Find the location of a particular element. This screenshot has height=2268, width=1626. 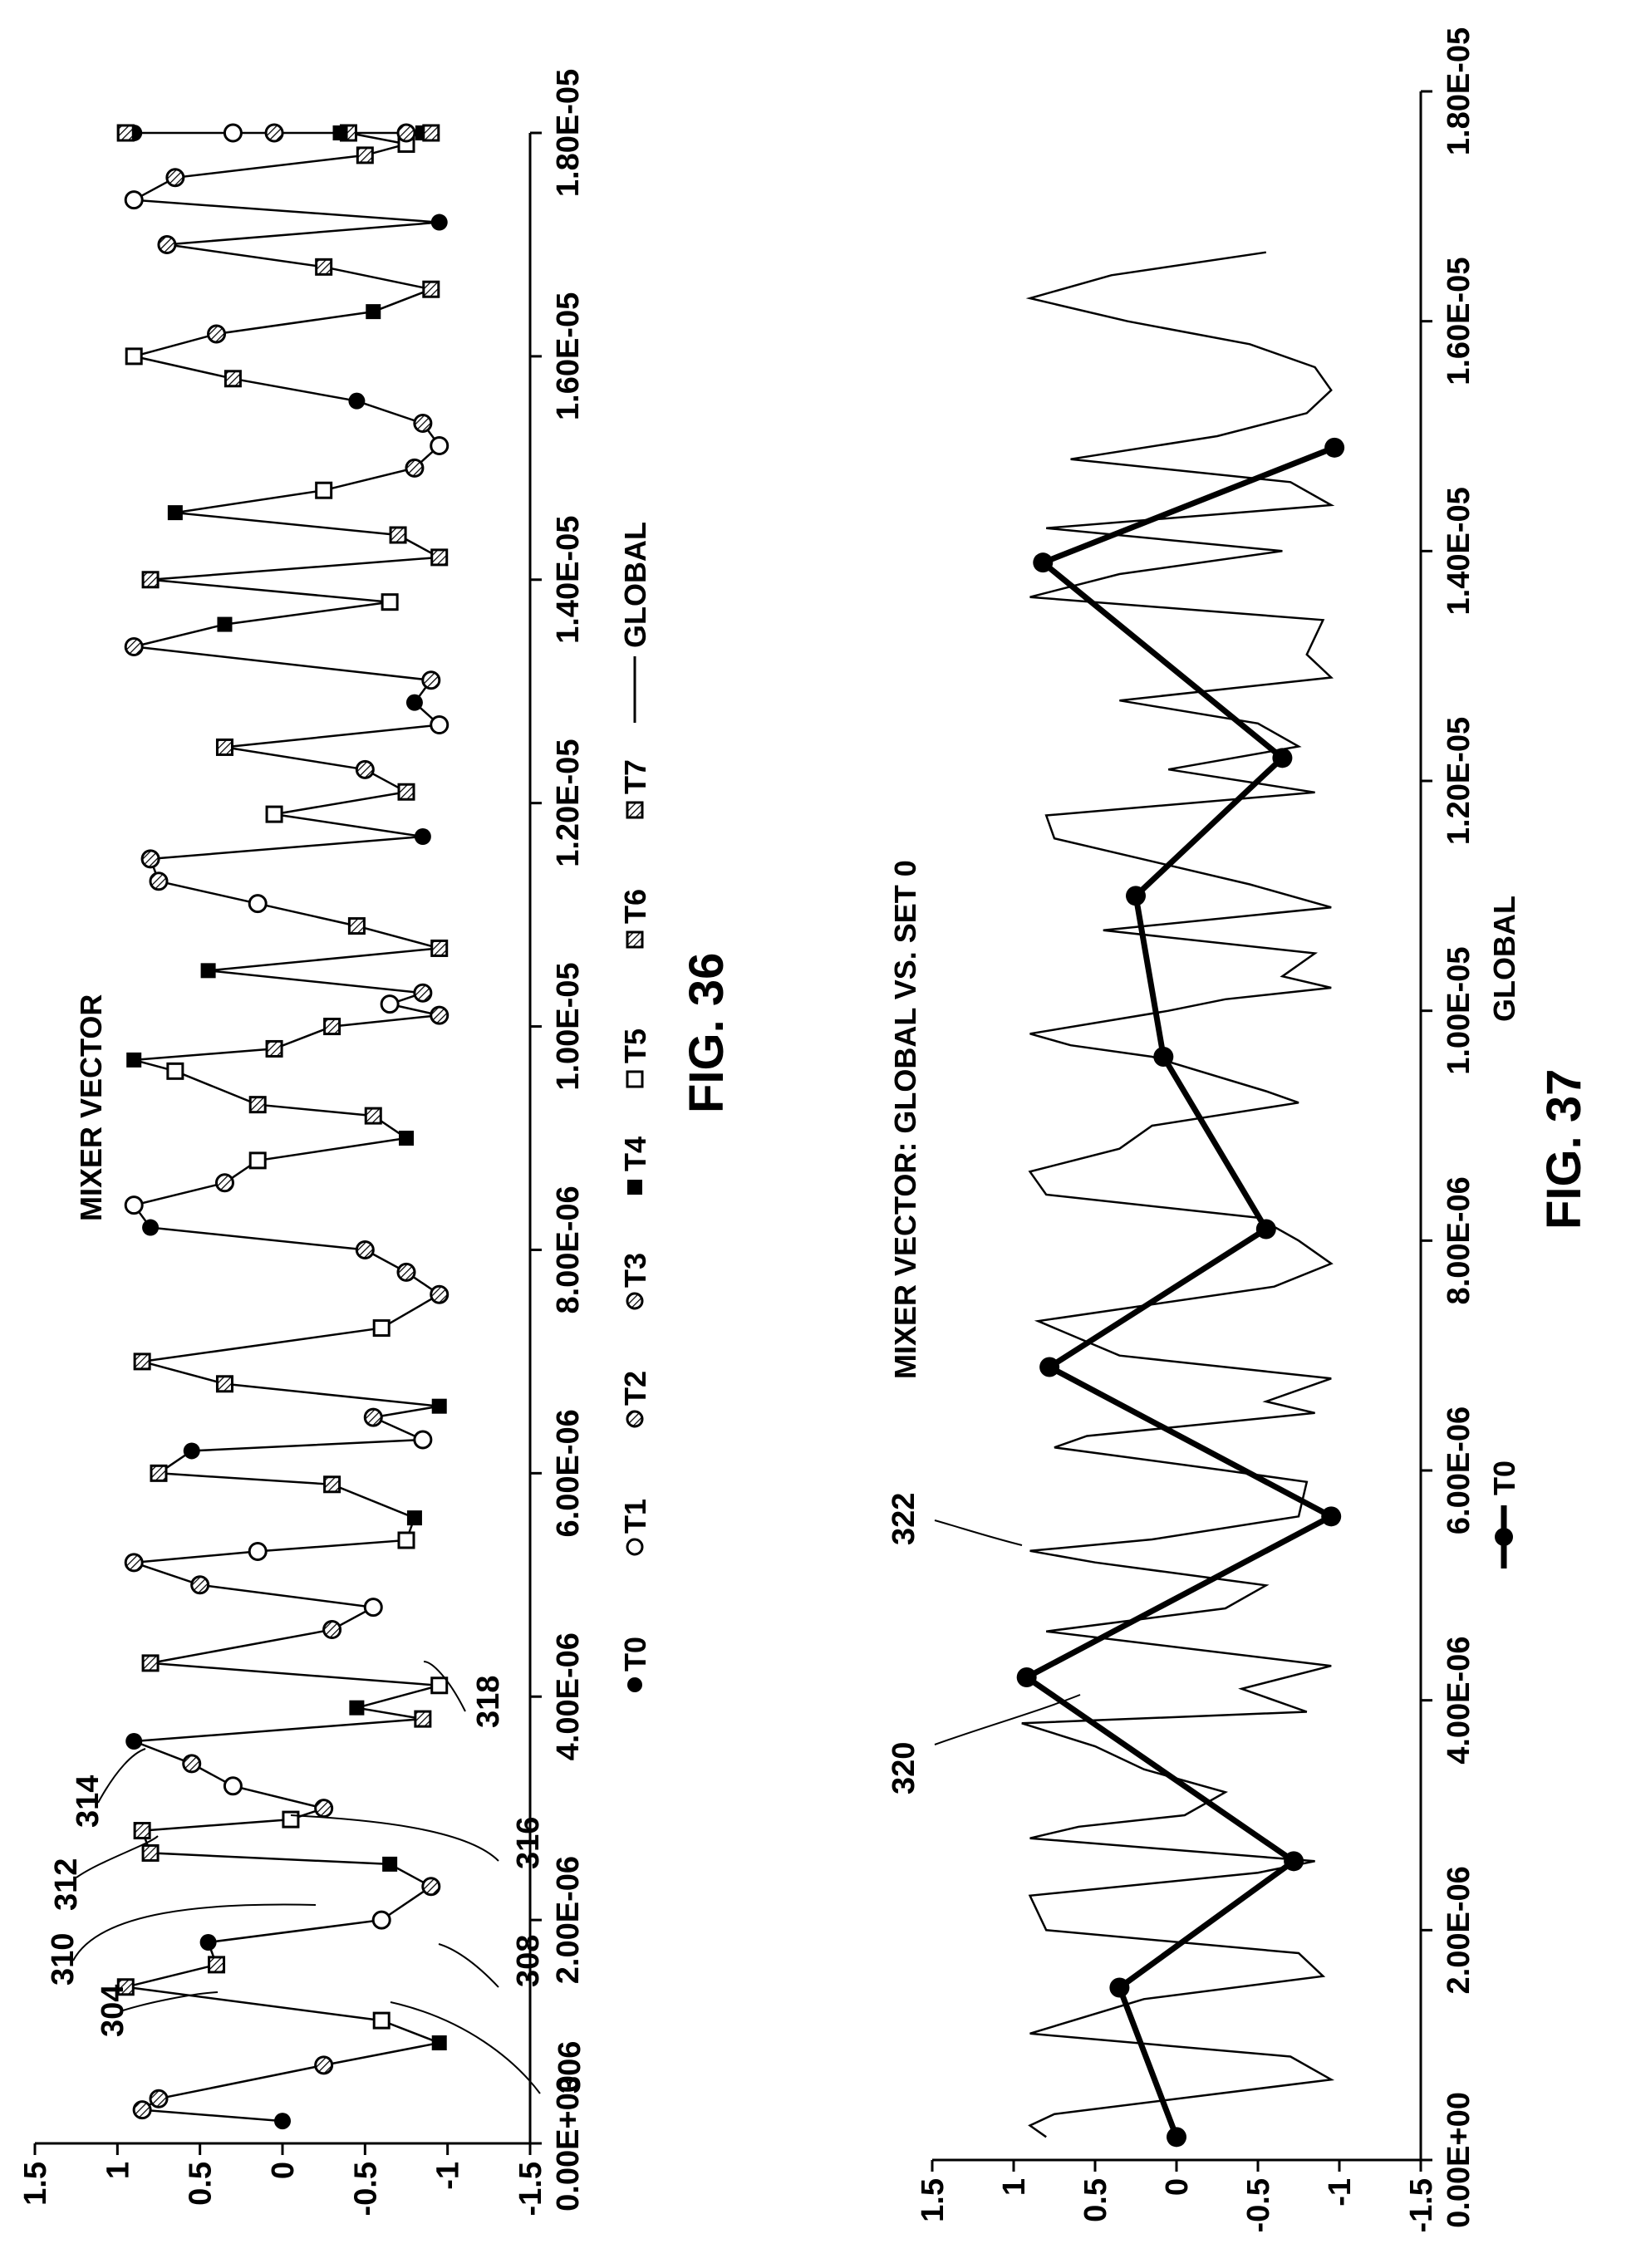

fig36-x-tick-label: 1.80E-05 is located at coordinates (568, 133).